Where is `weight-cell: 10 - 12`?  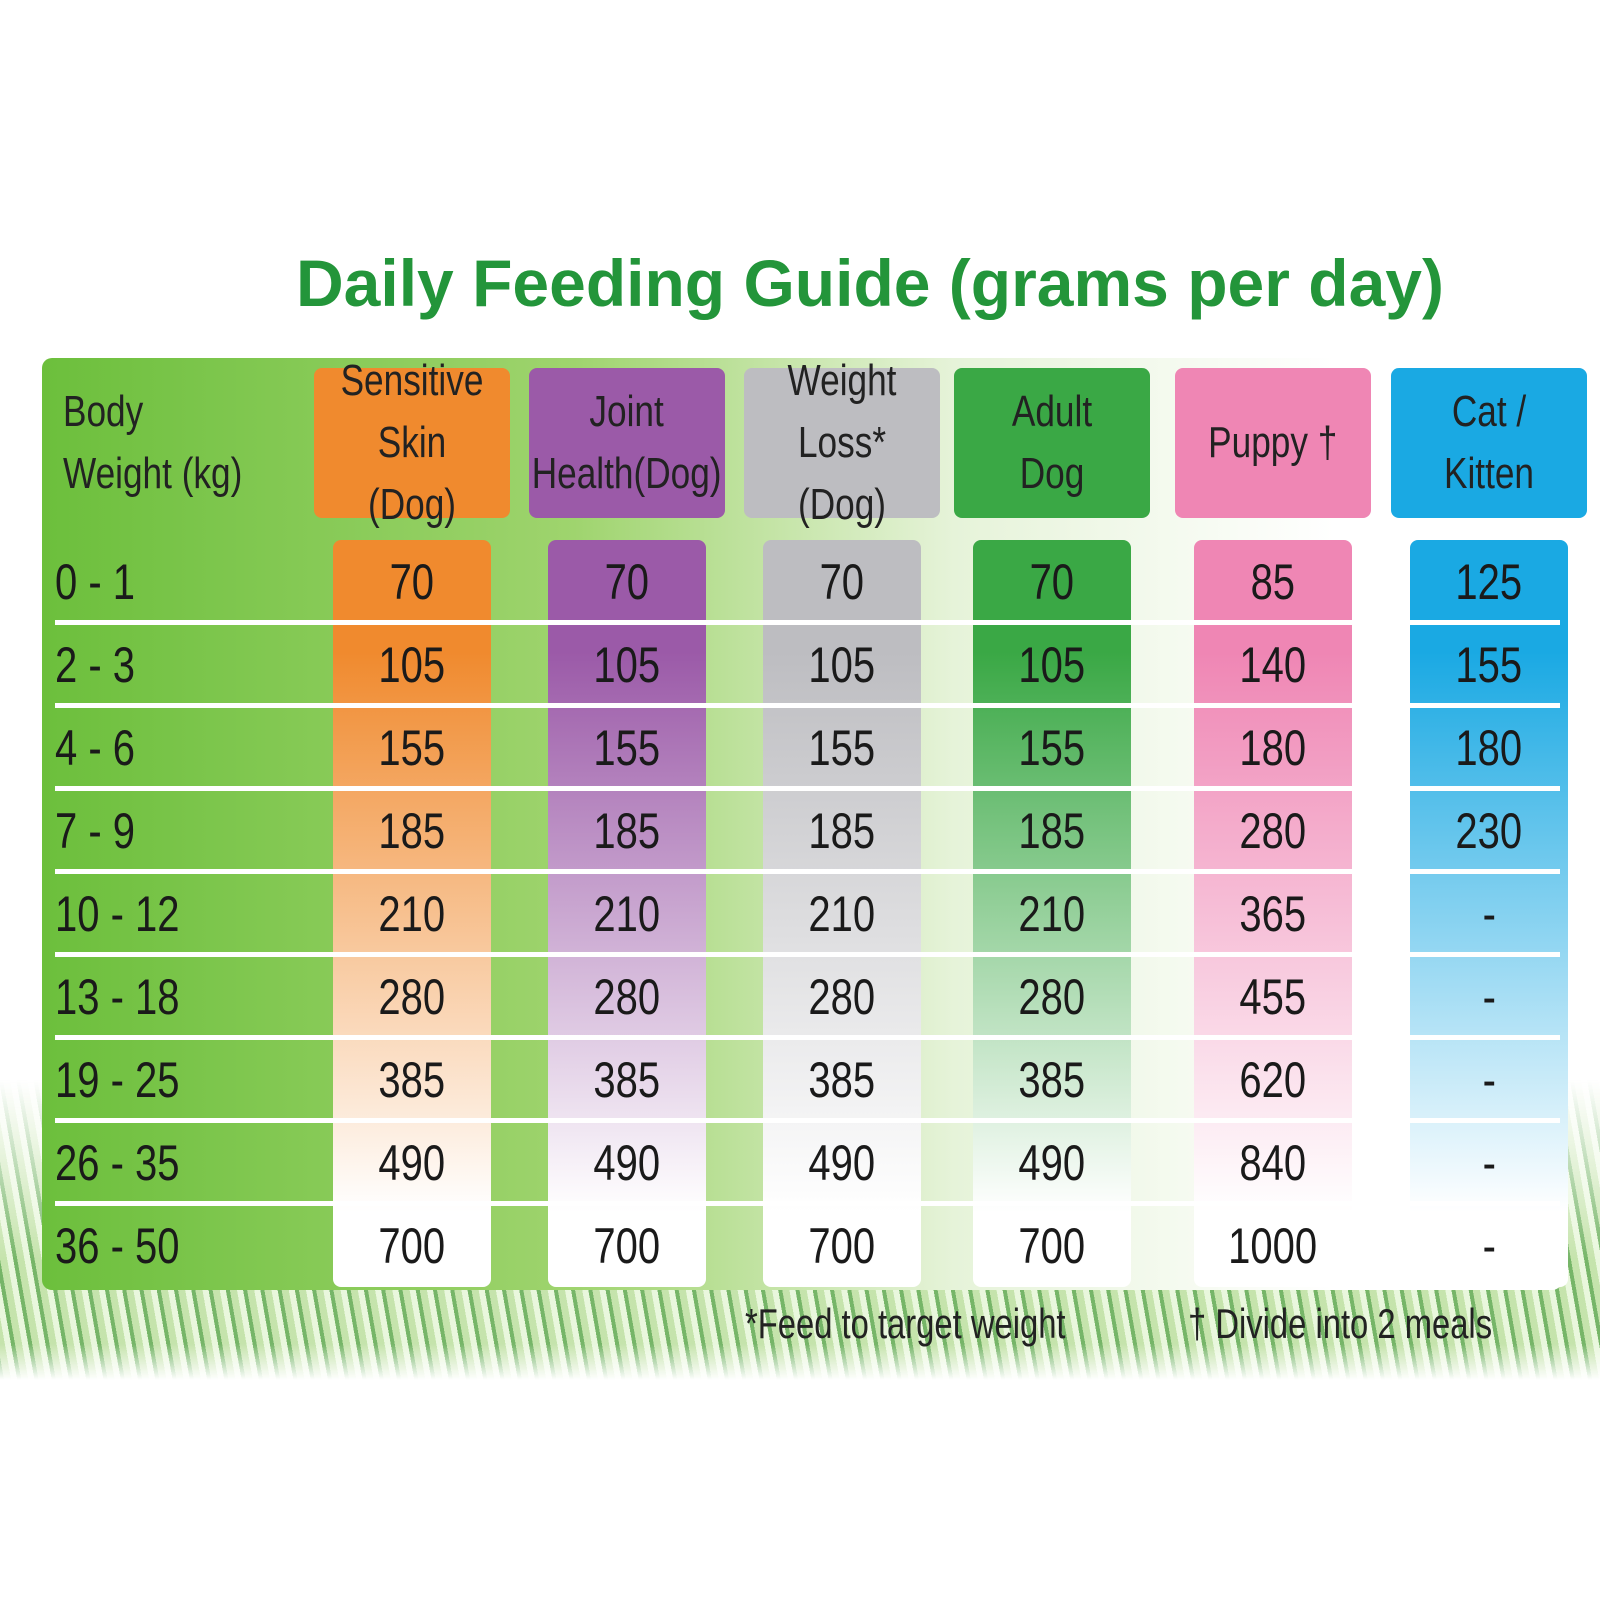
weight-cell: 10 - 12 is located at coordinates (185, 913).